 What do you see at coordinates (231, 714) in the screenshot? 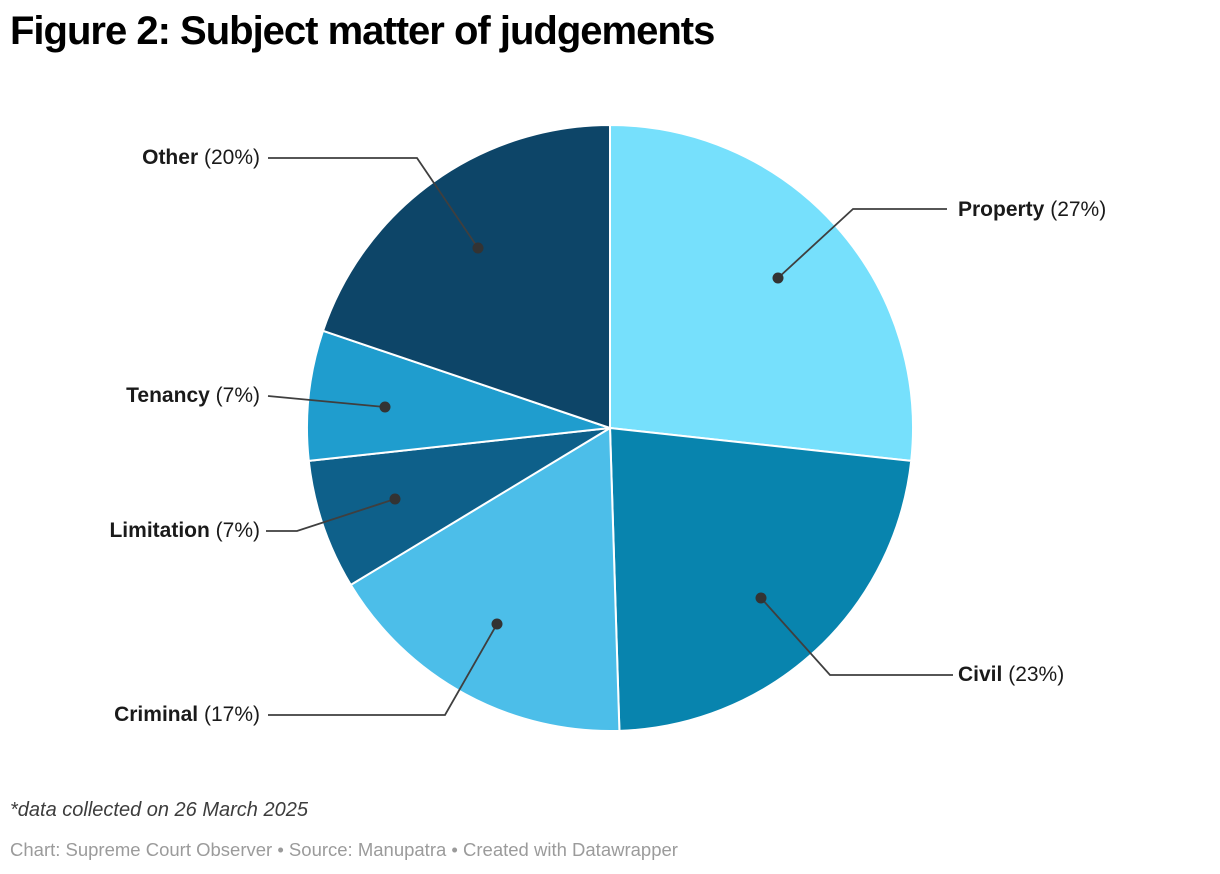
I see `slice-label-criminal-value: (17%)` at bounding box center [231, 714].